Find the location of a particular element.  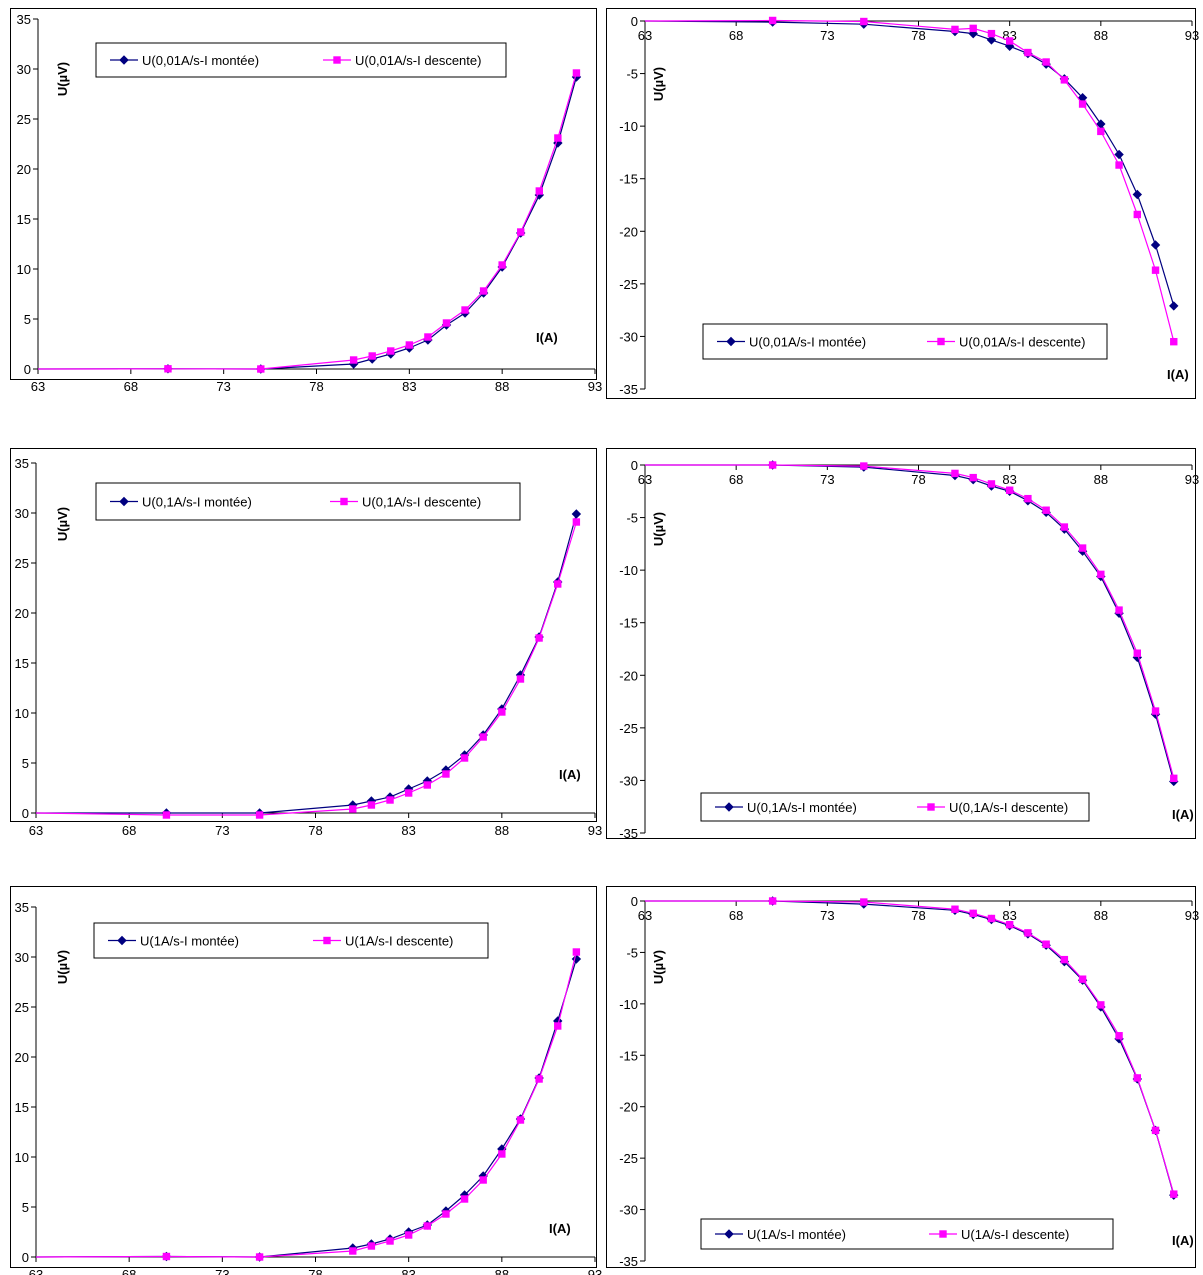

y-tick-label: -10 is located at coordinates (628, 126).